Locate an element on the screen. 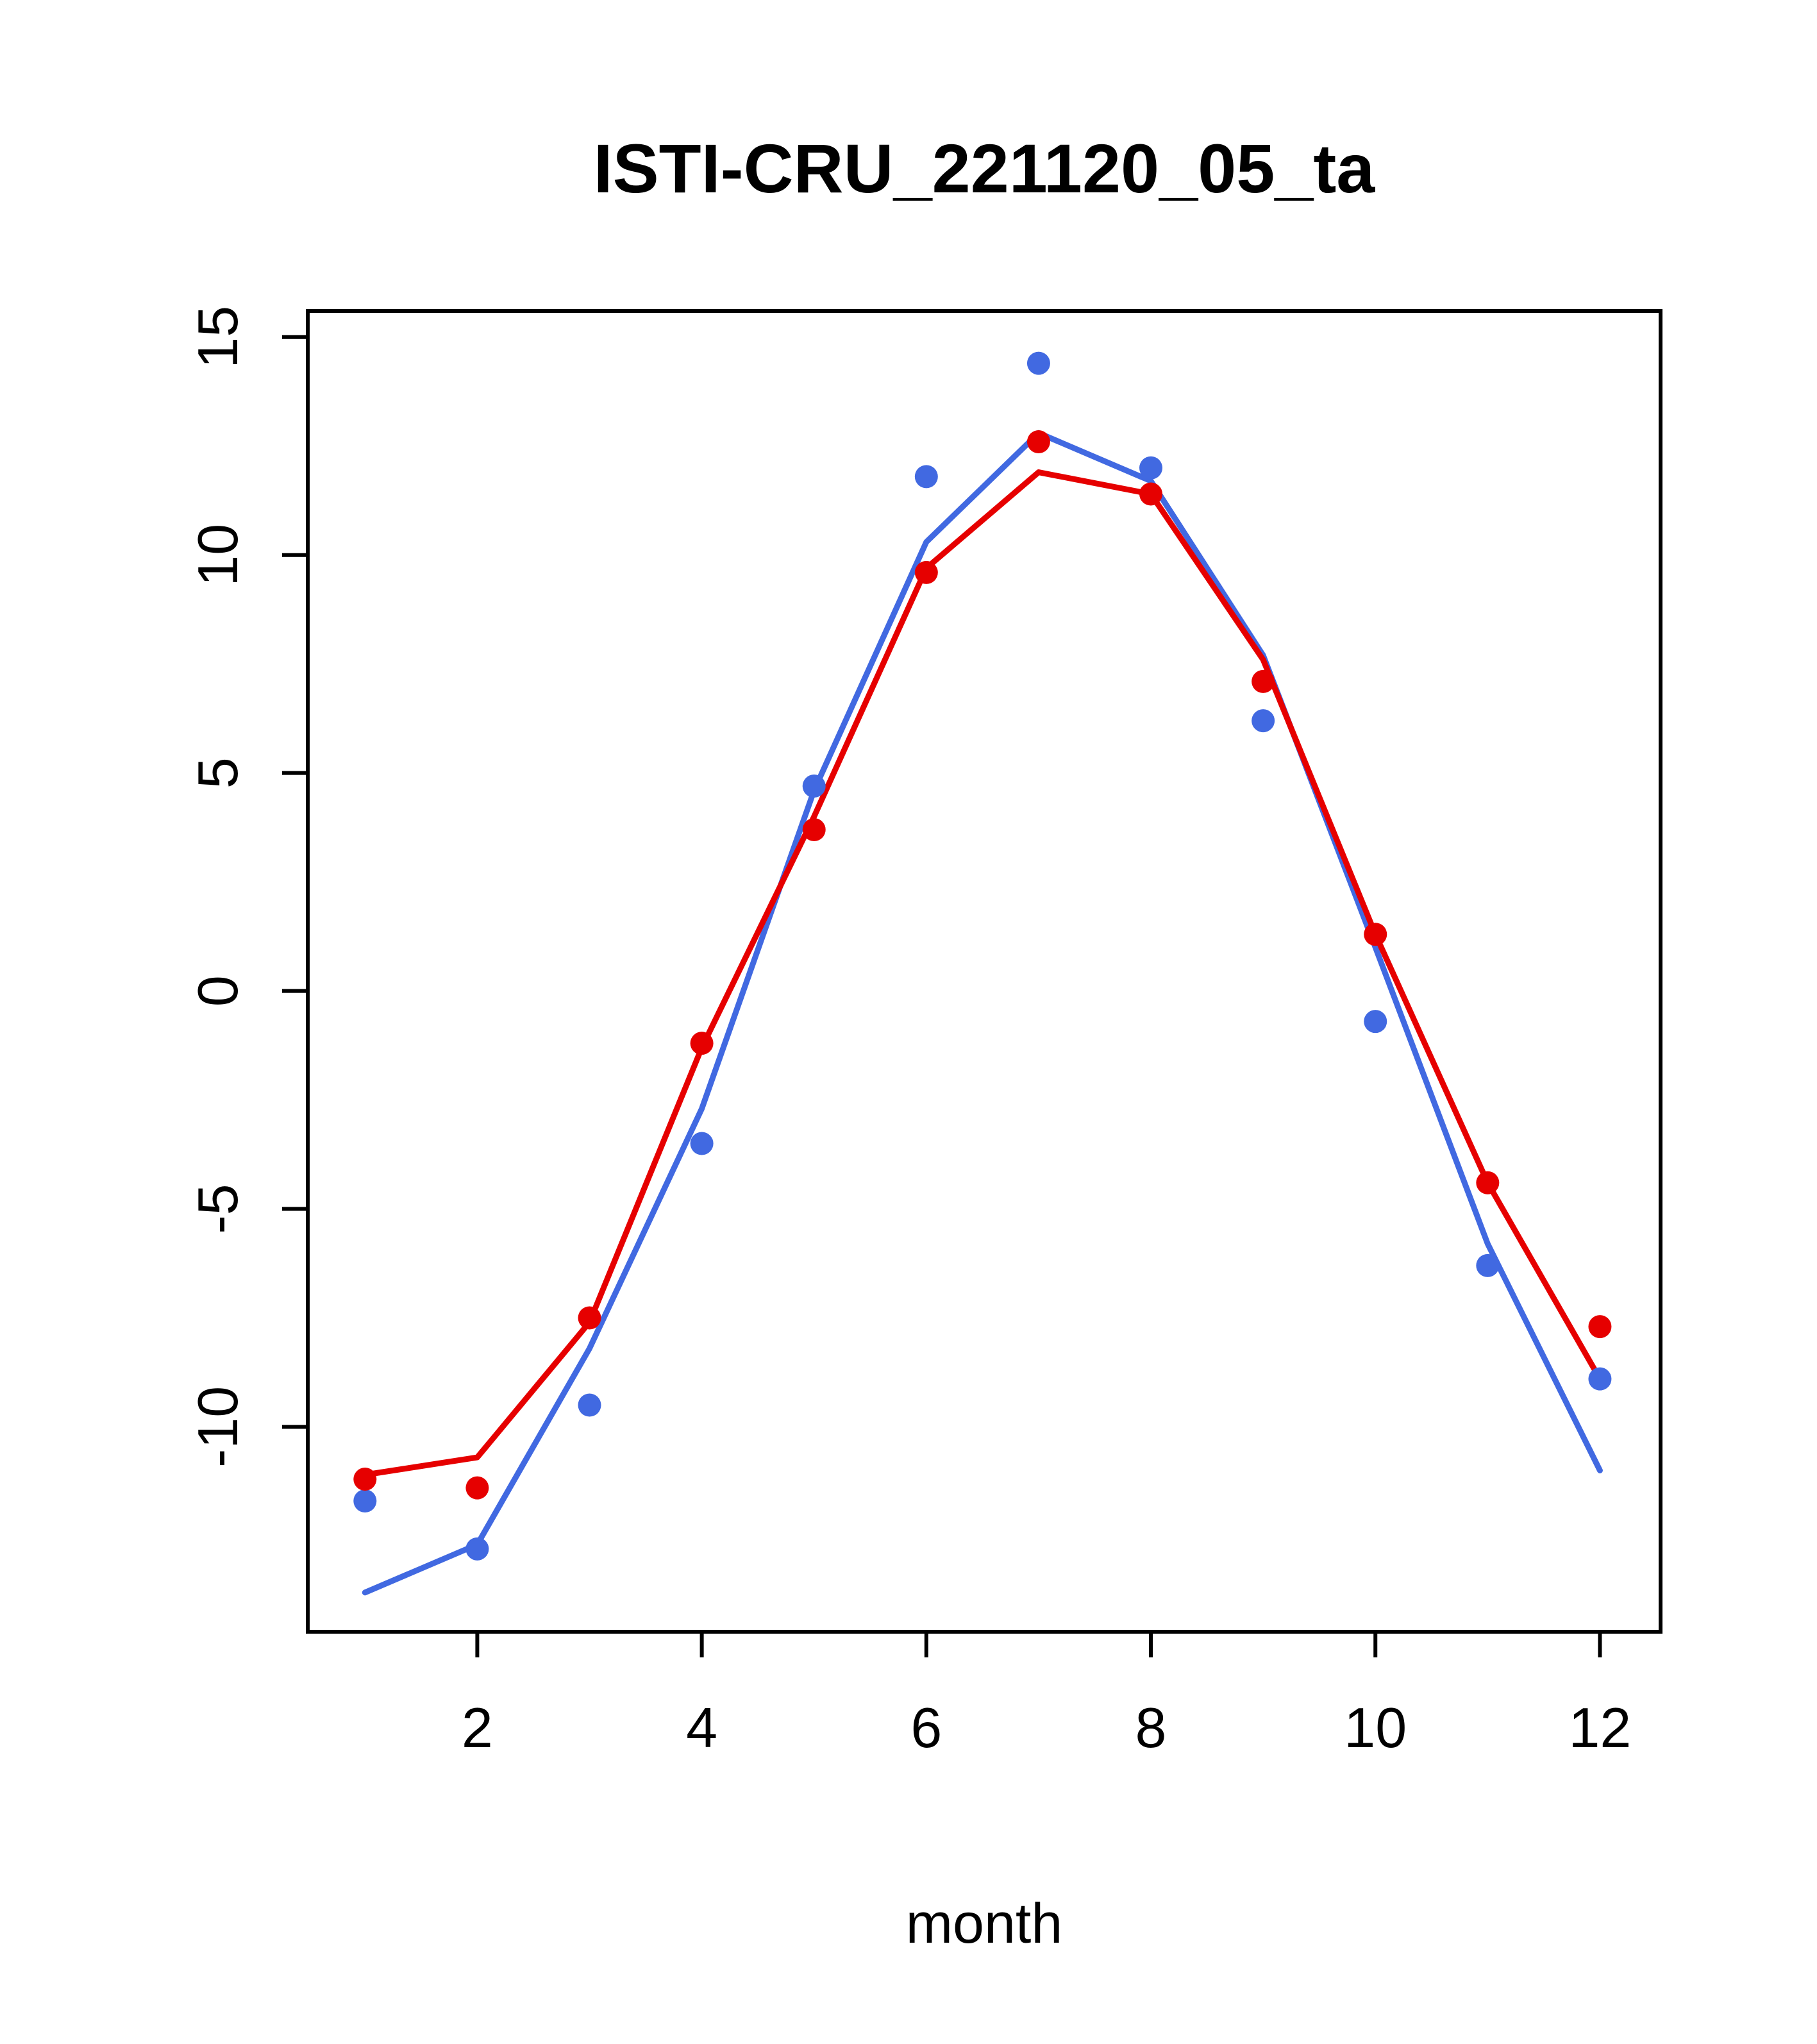 This screenshot has width=1817, height=2044. y-tick-label: 5 is located at coordinates (217, 773).